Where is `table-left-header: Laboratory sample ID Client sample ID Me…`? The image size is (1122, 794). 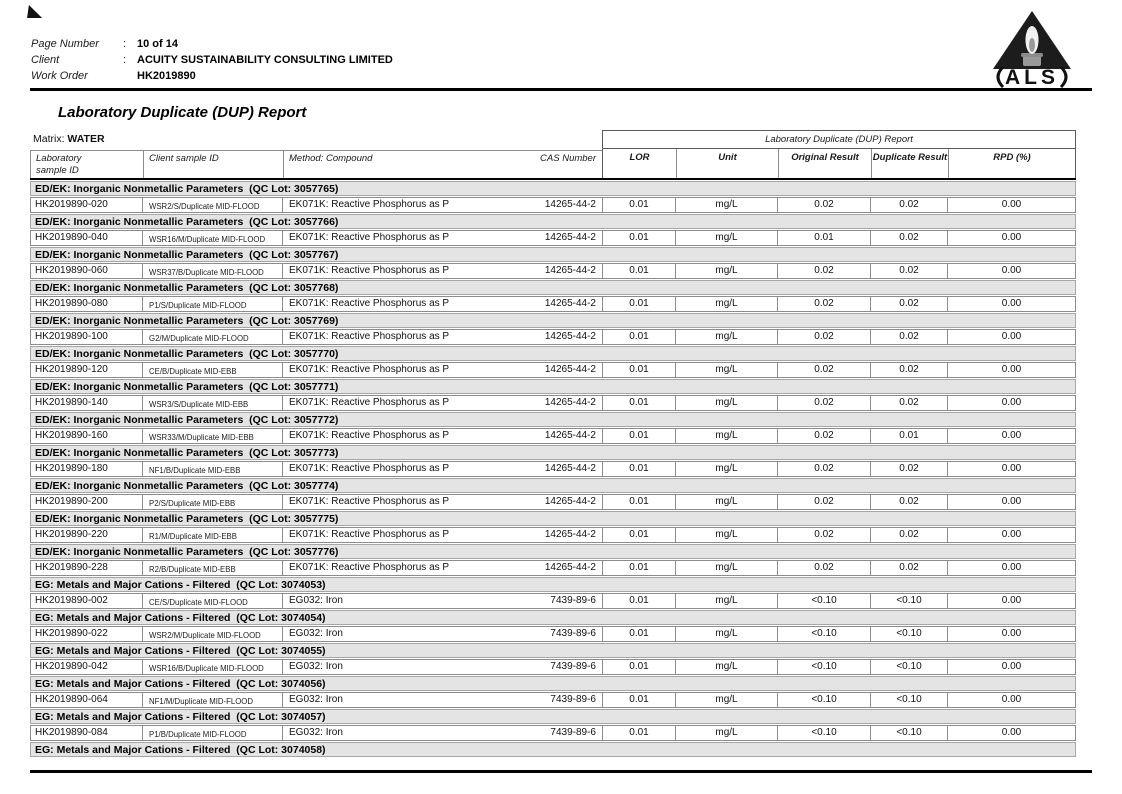 table-left-header: Laboratory sample ID Client sample ID Me… is located at coordinates (316, 164).